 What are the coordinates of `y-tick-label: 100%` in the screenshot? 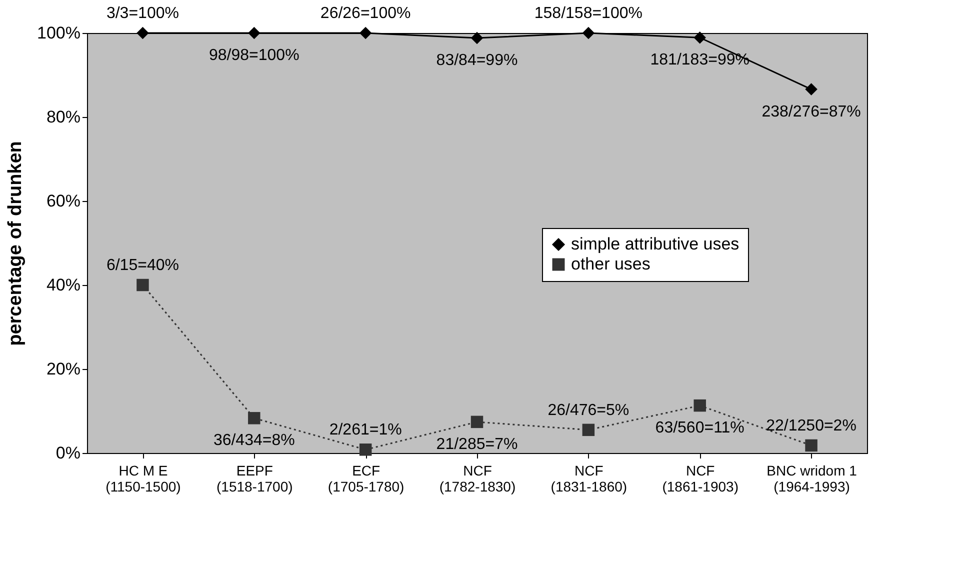 It's located at (58, 33).